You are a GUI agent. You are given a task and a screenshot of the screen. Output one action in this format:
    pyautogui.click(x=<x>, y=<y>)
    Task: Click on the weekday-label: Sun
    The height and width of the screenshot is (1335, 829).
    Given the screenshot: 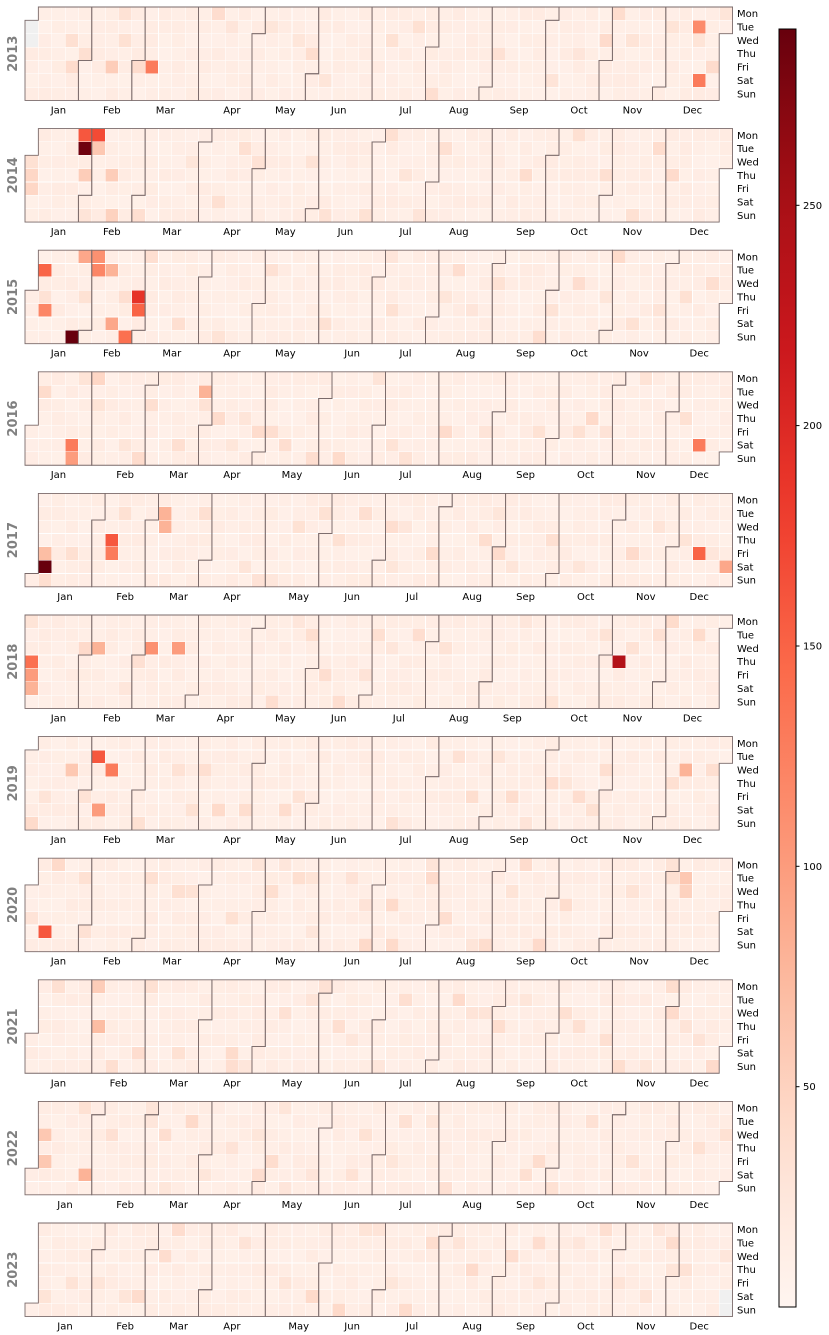 What is the action you would take?
    pyautogui.click(x=746, y=1310)
    